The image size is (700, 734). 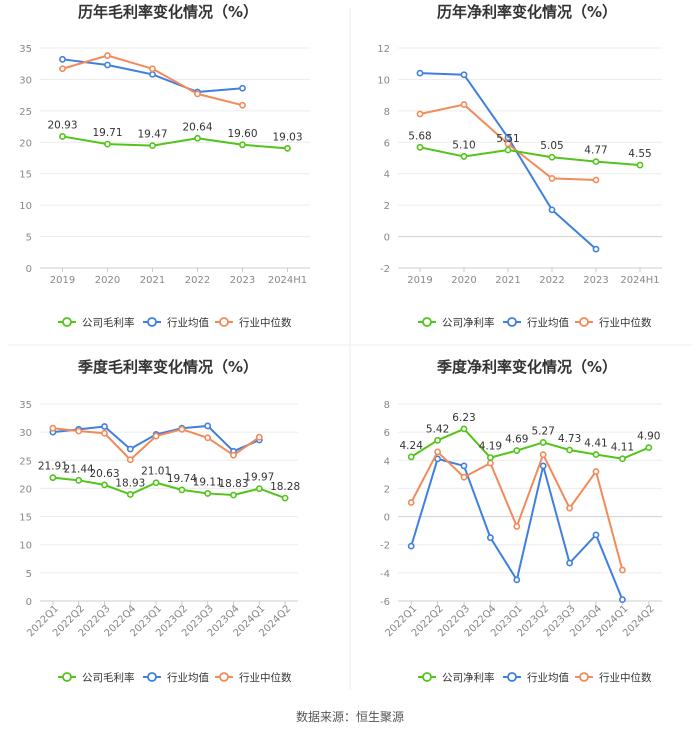 I want to click on data-label: 5.68, so click(x=419, y=136).